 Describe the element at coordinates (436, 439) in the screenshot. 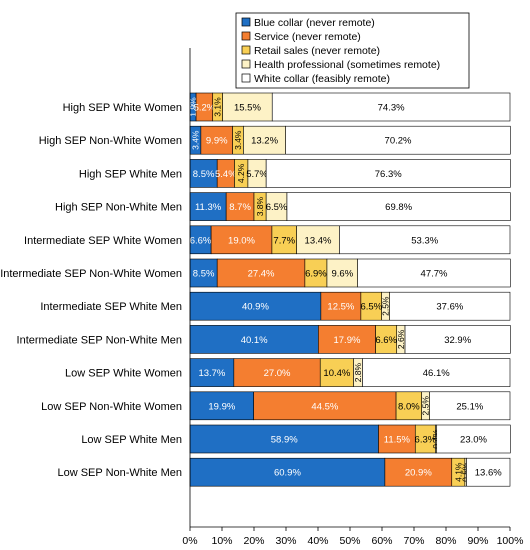

I see `data-label: 0.4%` at that location.